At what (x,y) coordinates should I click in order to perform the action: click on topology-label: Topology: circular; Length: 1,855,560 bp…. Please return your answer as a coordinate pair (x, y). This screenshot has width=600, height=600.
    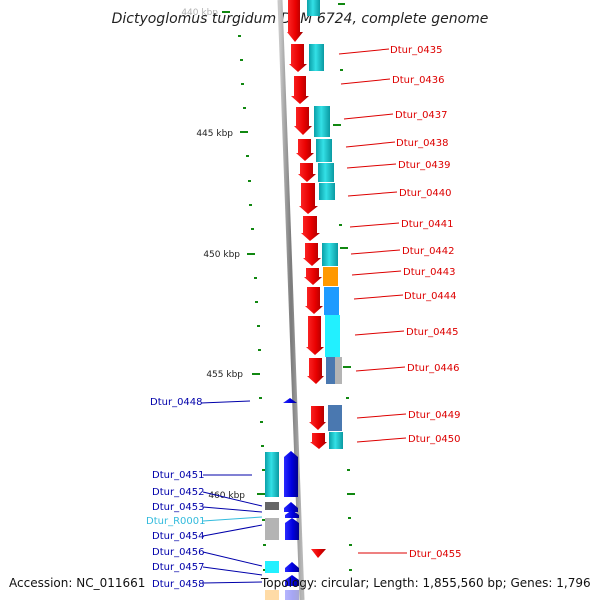
    Looking at the image, I should click on (425, 583).